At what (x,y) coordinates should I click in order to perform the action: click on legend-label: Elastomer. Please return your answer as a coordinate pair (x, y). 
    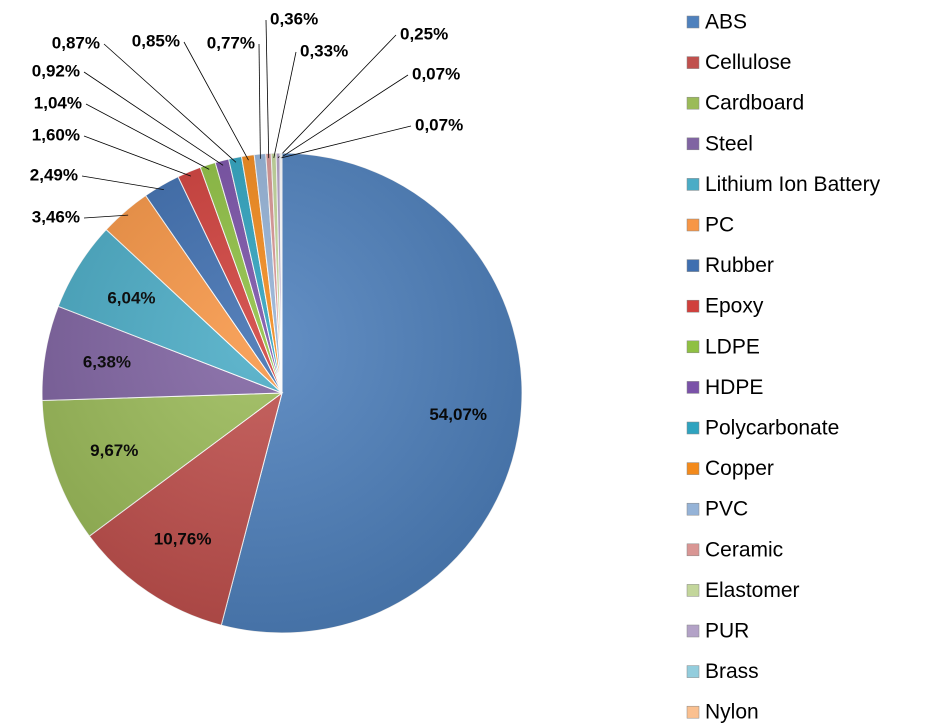
    Looking at the image, I should click on (752, 590).